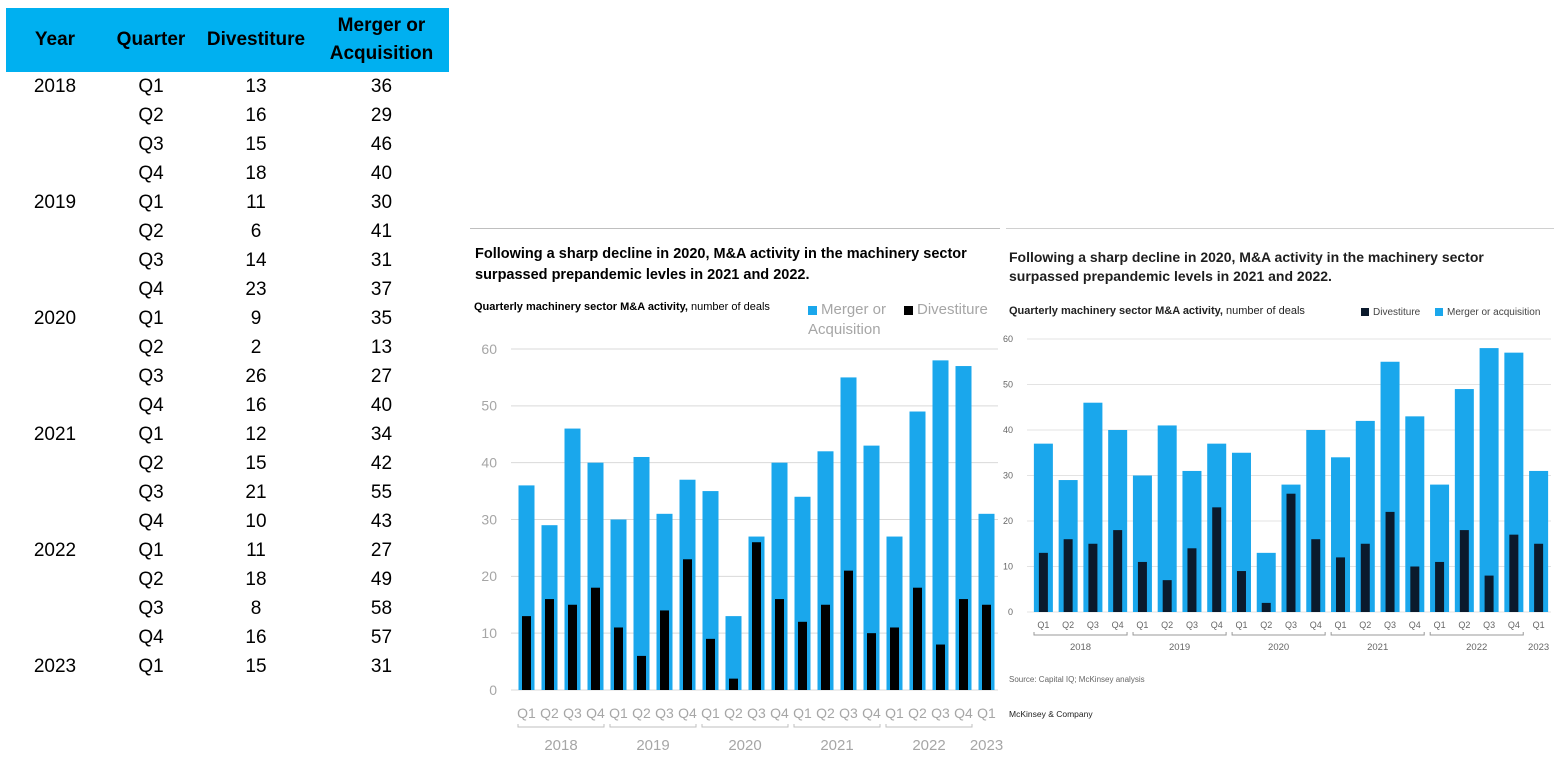 The height and width of the screenshot is (767, 1558). I want to click on table-row: 2019 Q1 11 30, so click(227, 202).